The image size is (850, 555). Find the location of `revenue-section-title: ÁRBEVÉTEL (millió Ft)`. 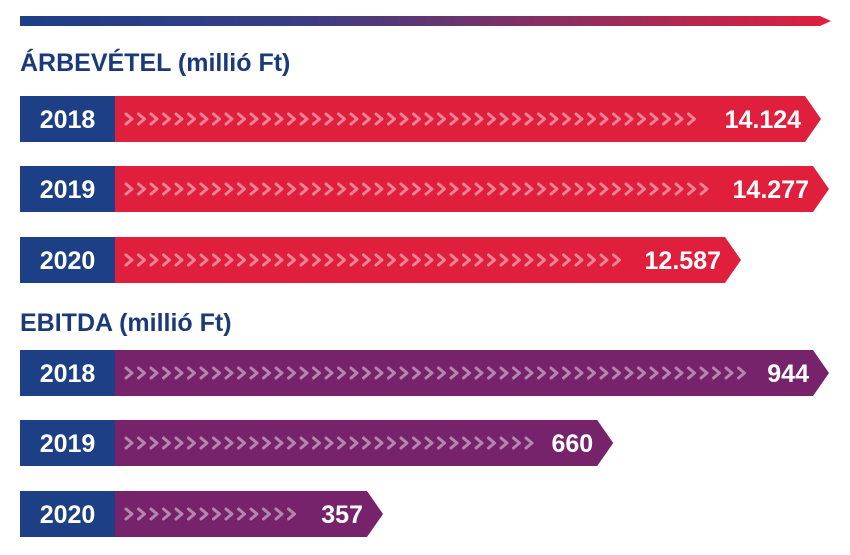

revenue-section-title: ÁRBEVÉTEL (millió Ft) is located at coordinates (155, 63).